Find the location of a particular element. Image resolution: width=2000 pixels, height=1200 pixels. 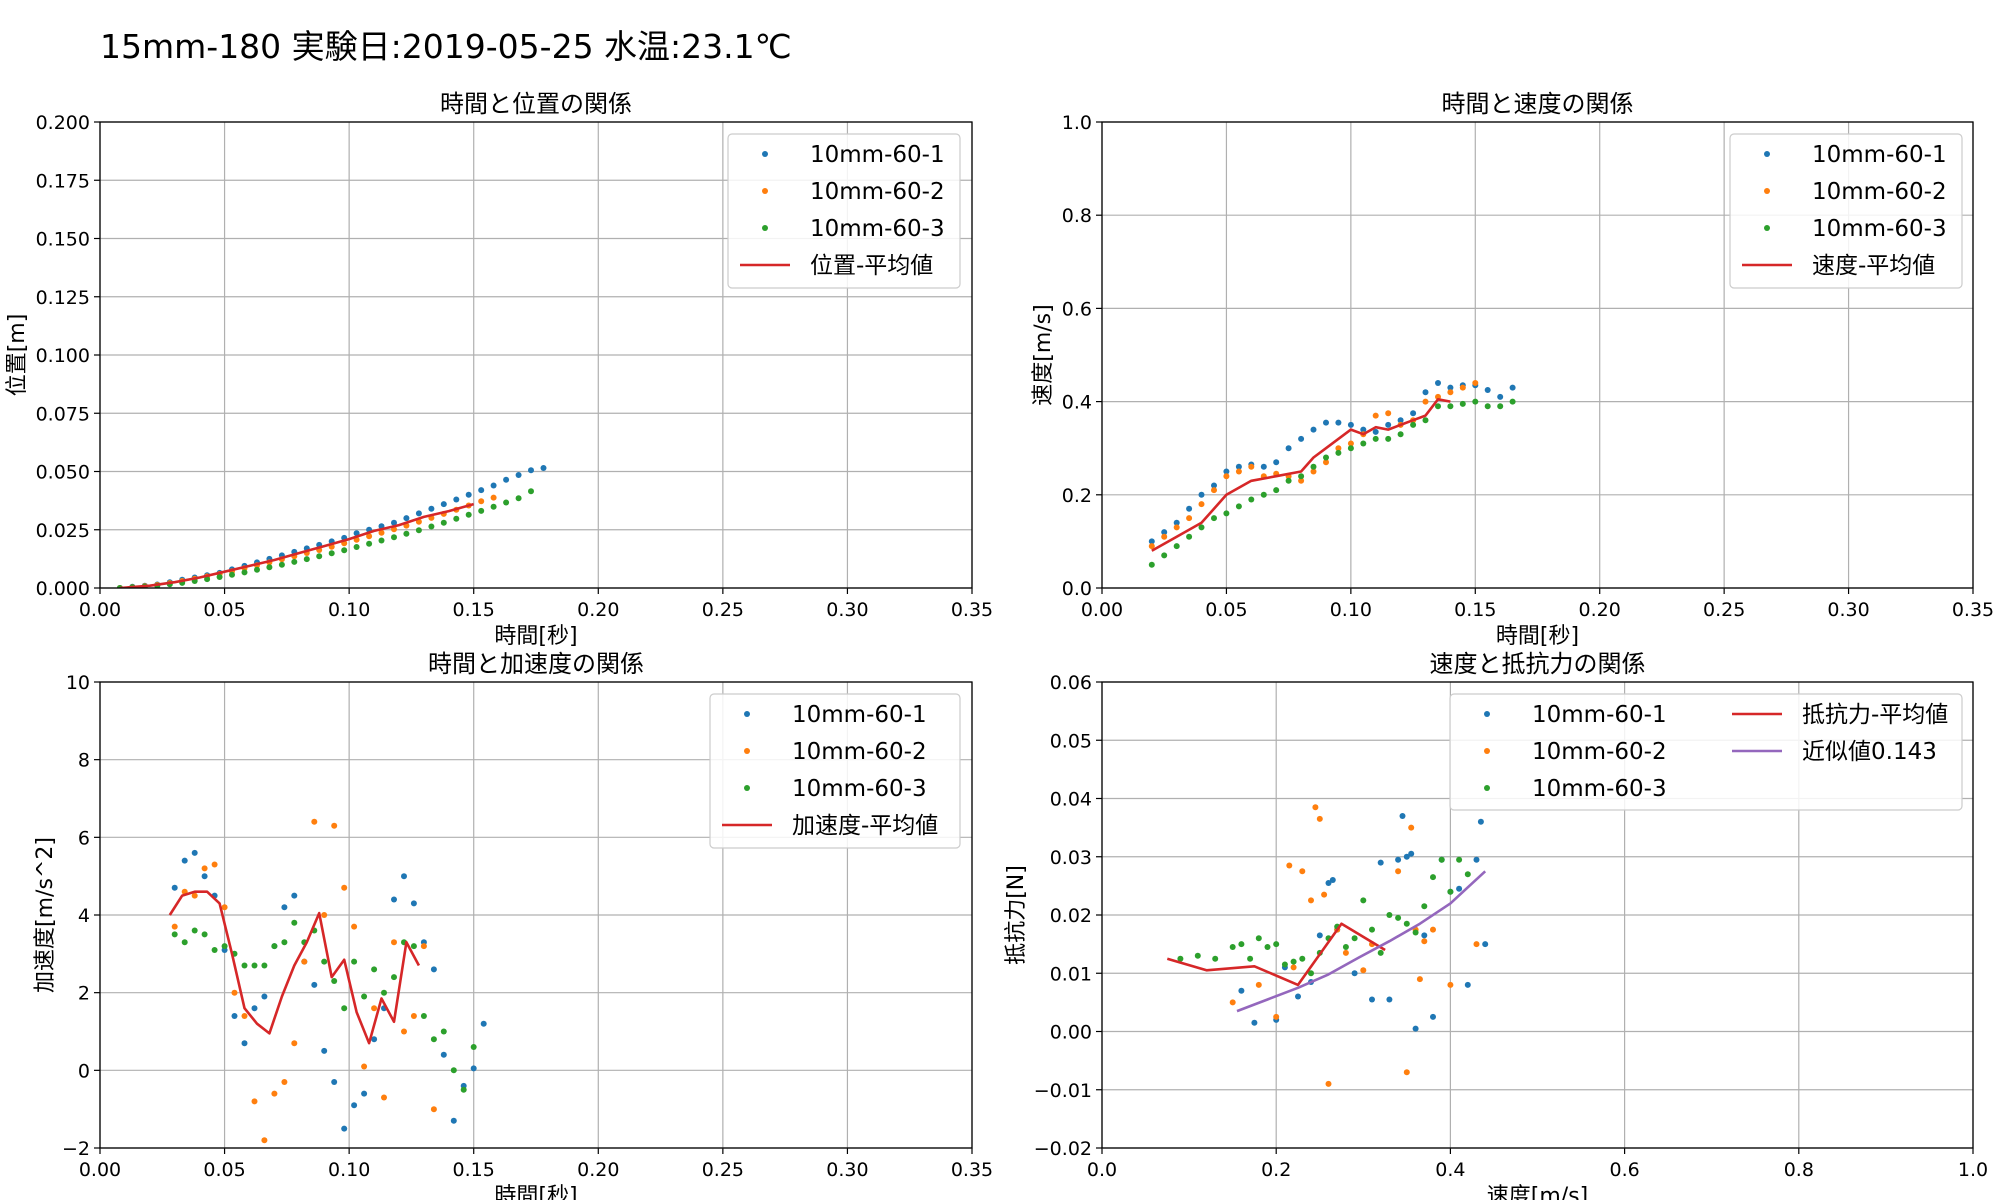

y-tick-label: 0.04 is located at coordinates (1071, 800).